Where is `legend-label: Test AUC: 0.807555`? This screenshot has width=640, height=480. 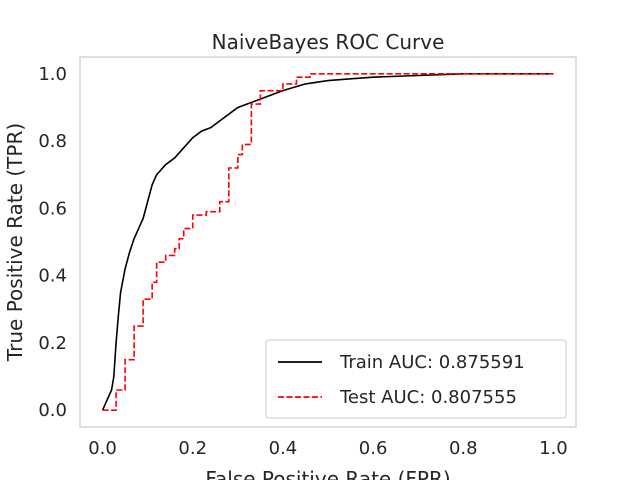 legend-label: Test AUC: 0.807555 is located at coordinates (428, 397).